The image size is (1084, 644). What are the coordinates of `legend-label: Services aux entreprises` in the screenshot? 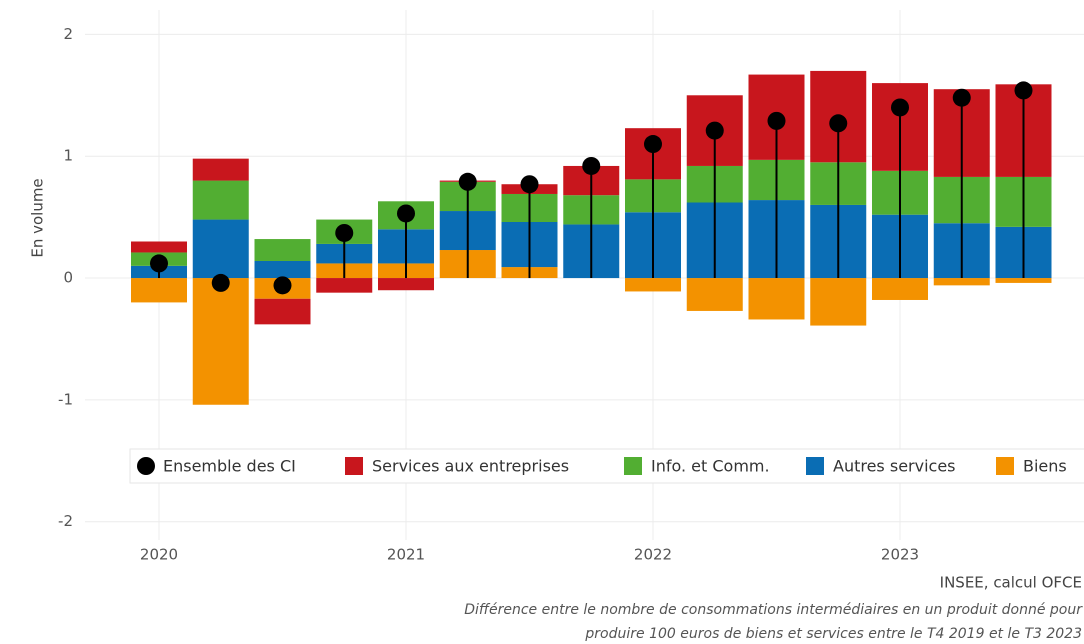 It's located at (470, 466).